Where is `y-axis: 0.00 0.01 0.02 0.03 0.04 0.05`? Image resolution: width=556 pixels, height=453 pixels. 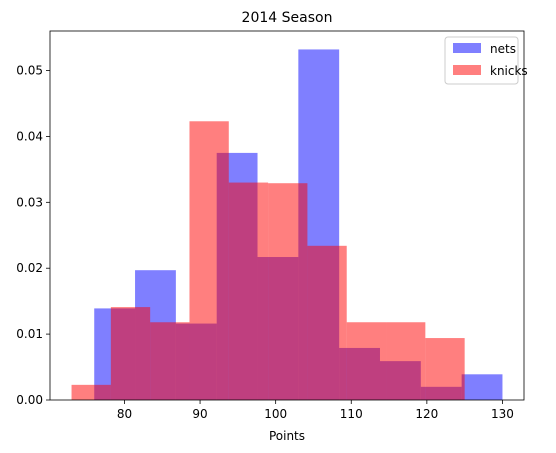 y-axis: 0.00 0.01 0.02 0.03 0.04 0.05 is located at coordinates (33, 235).